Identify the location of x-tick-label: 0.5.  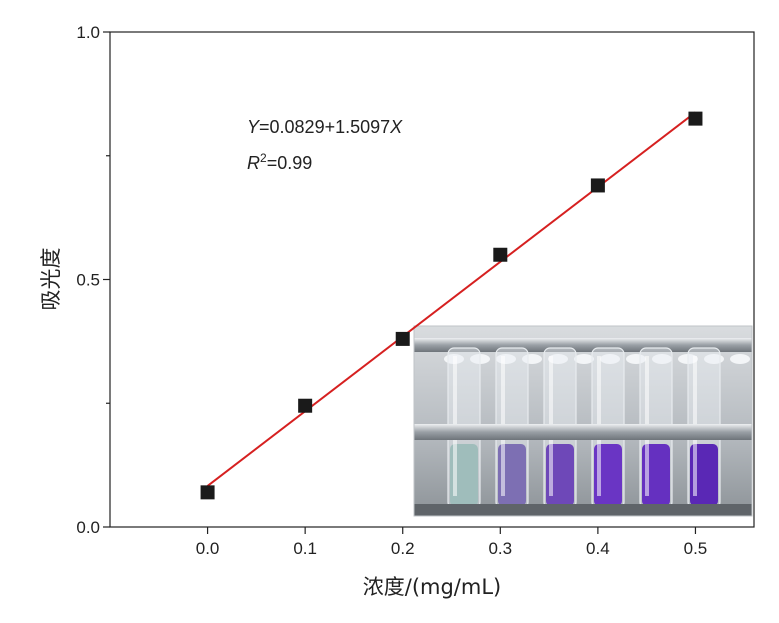
(696, 548).